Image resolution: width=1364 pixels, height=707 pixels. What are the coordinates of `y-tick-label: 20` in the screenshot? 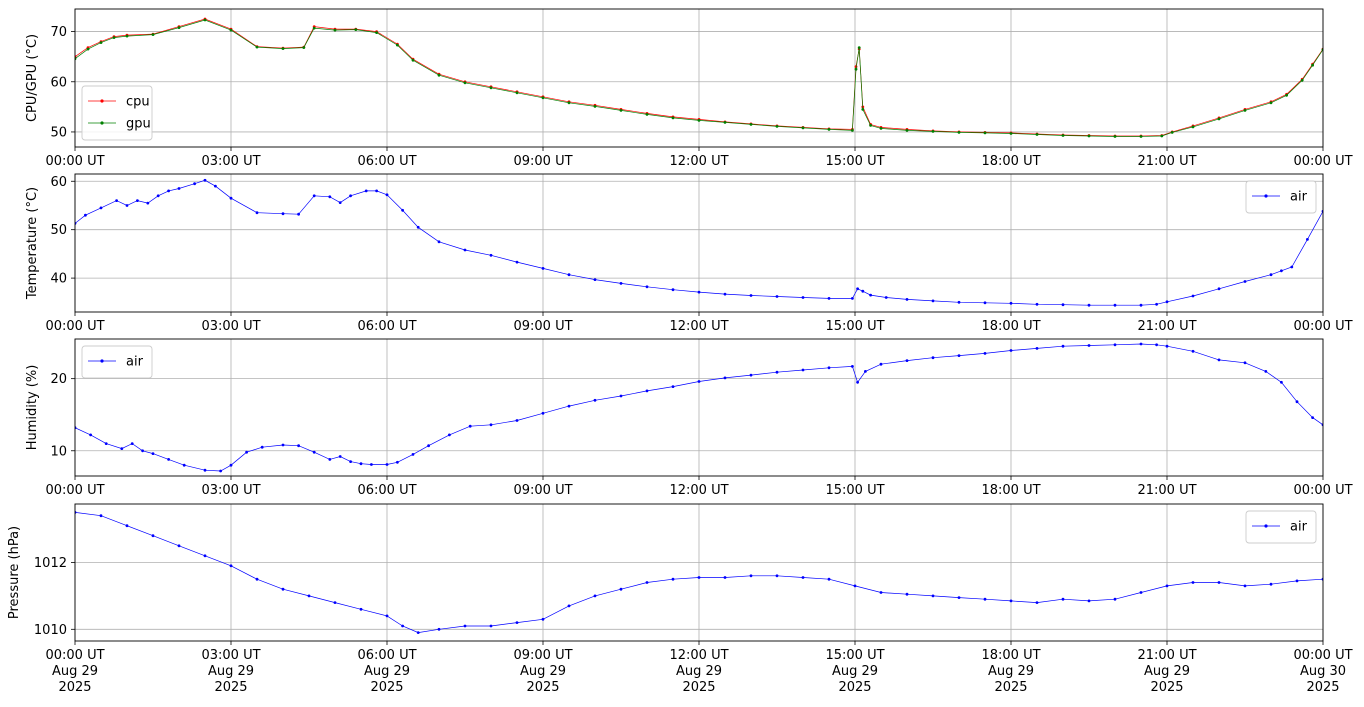 It's located at (58, 379).